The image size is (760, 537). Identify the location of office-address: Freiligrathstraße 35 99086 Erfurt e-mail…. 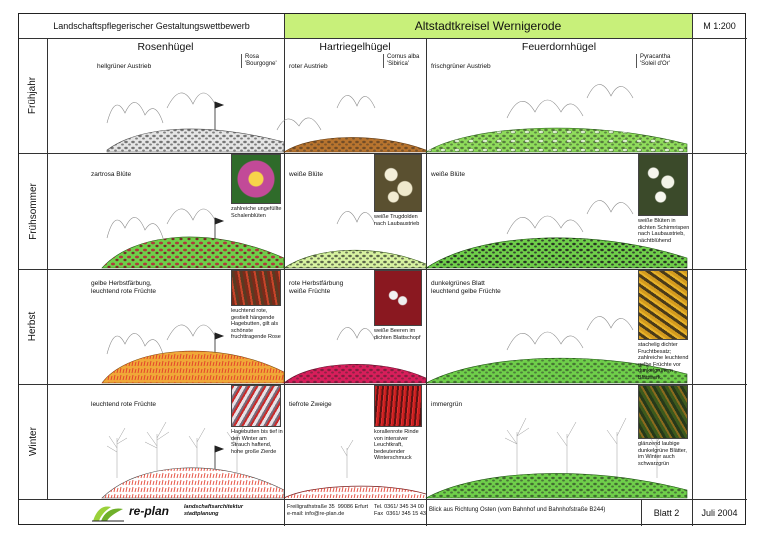
(328, 510).